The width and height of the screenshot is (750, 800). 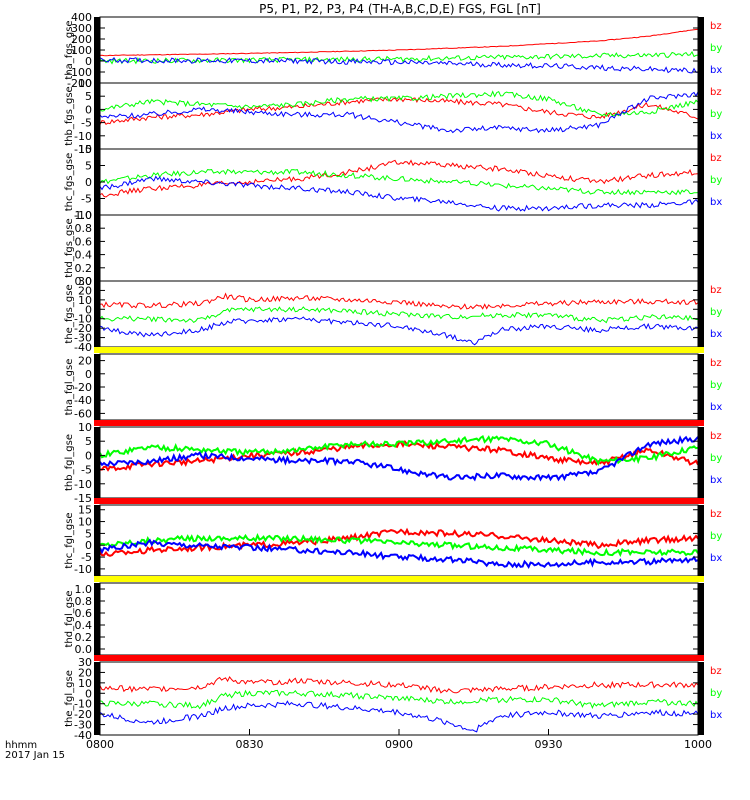 I want to click on ytick-label: -20, so click(x=83, y=328).